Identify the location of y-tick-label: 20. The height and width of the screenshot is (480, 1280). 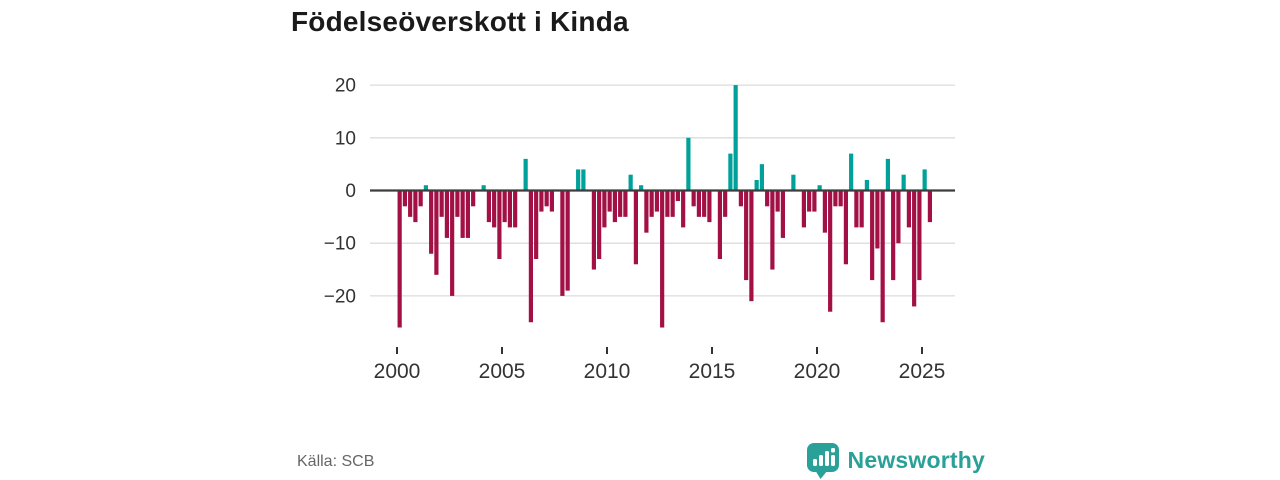
(345, 86).